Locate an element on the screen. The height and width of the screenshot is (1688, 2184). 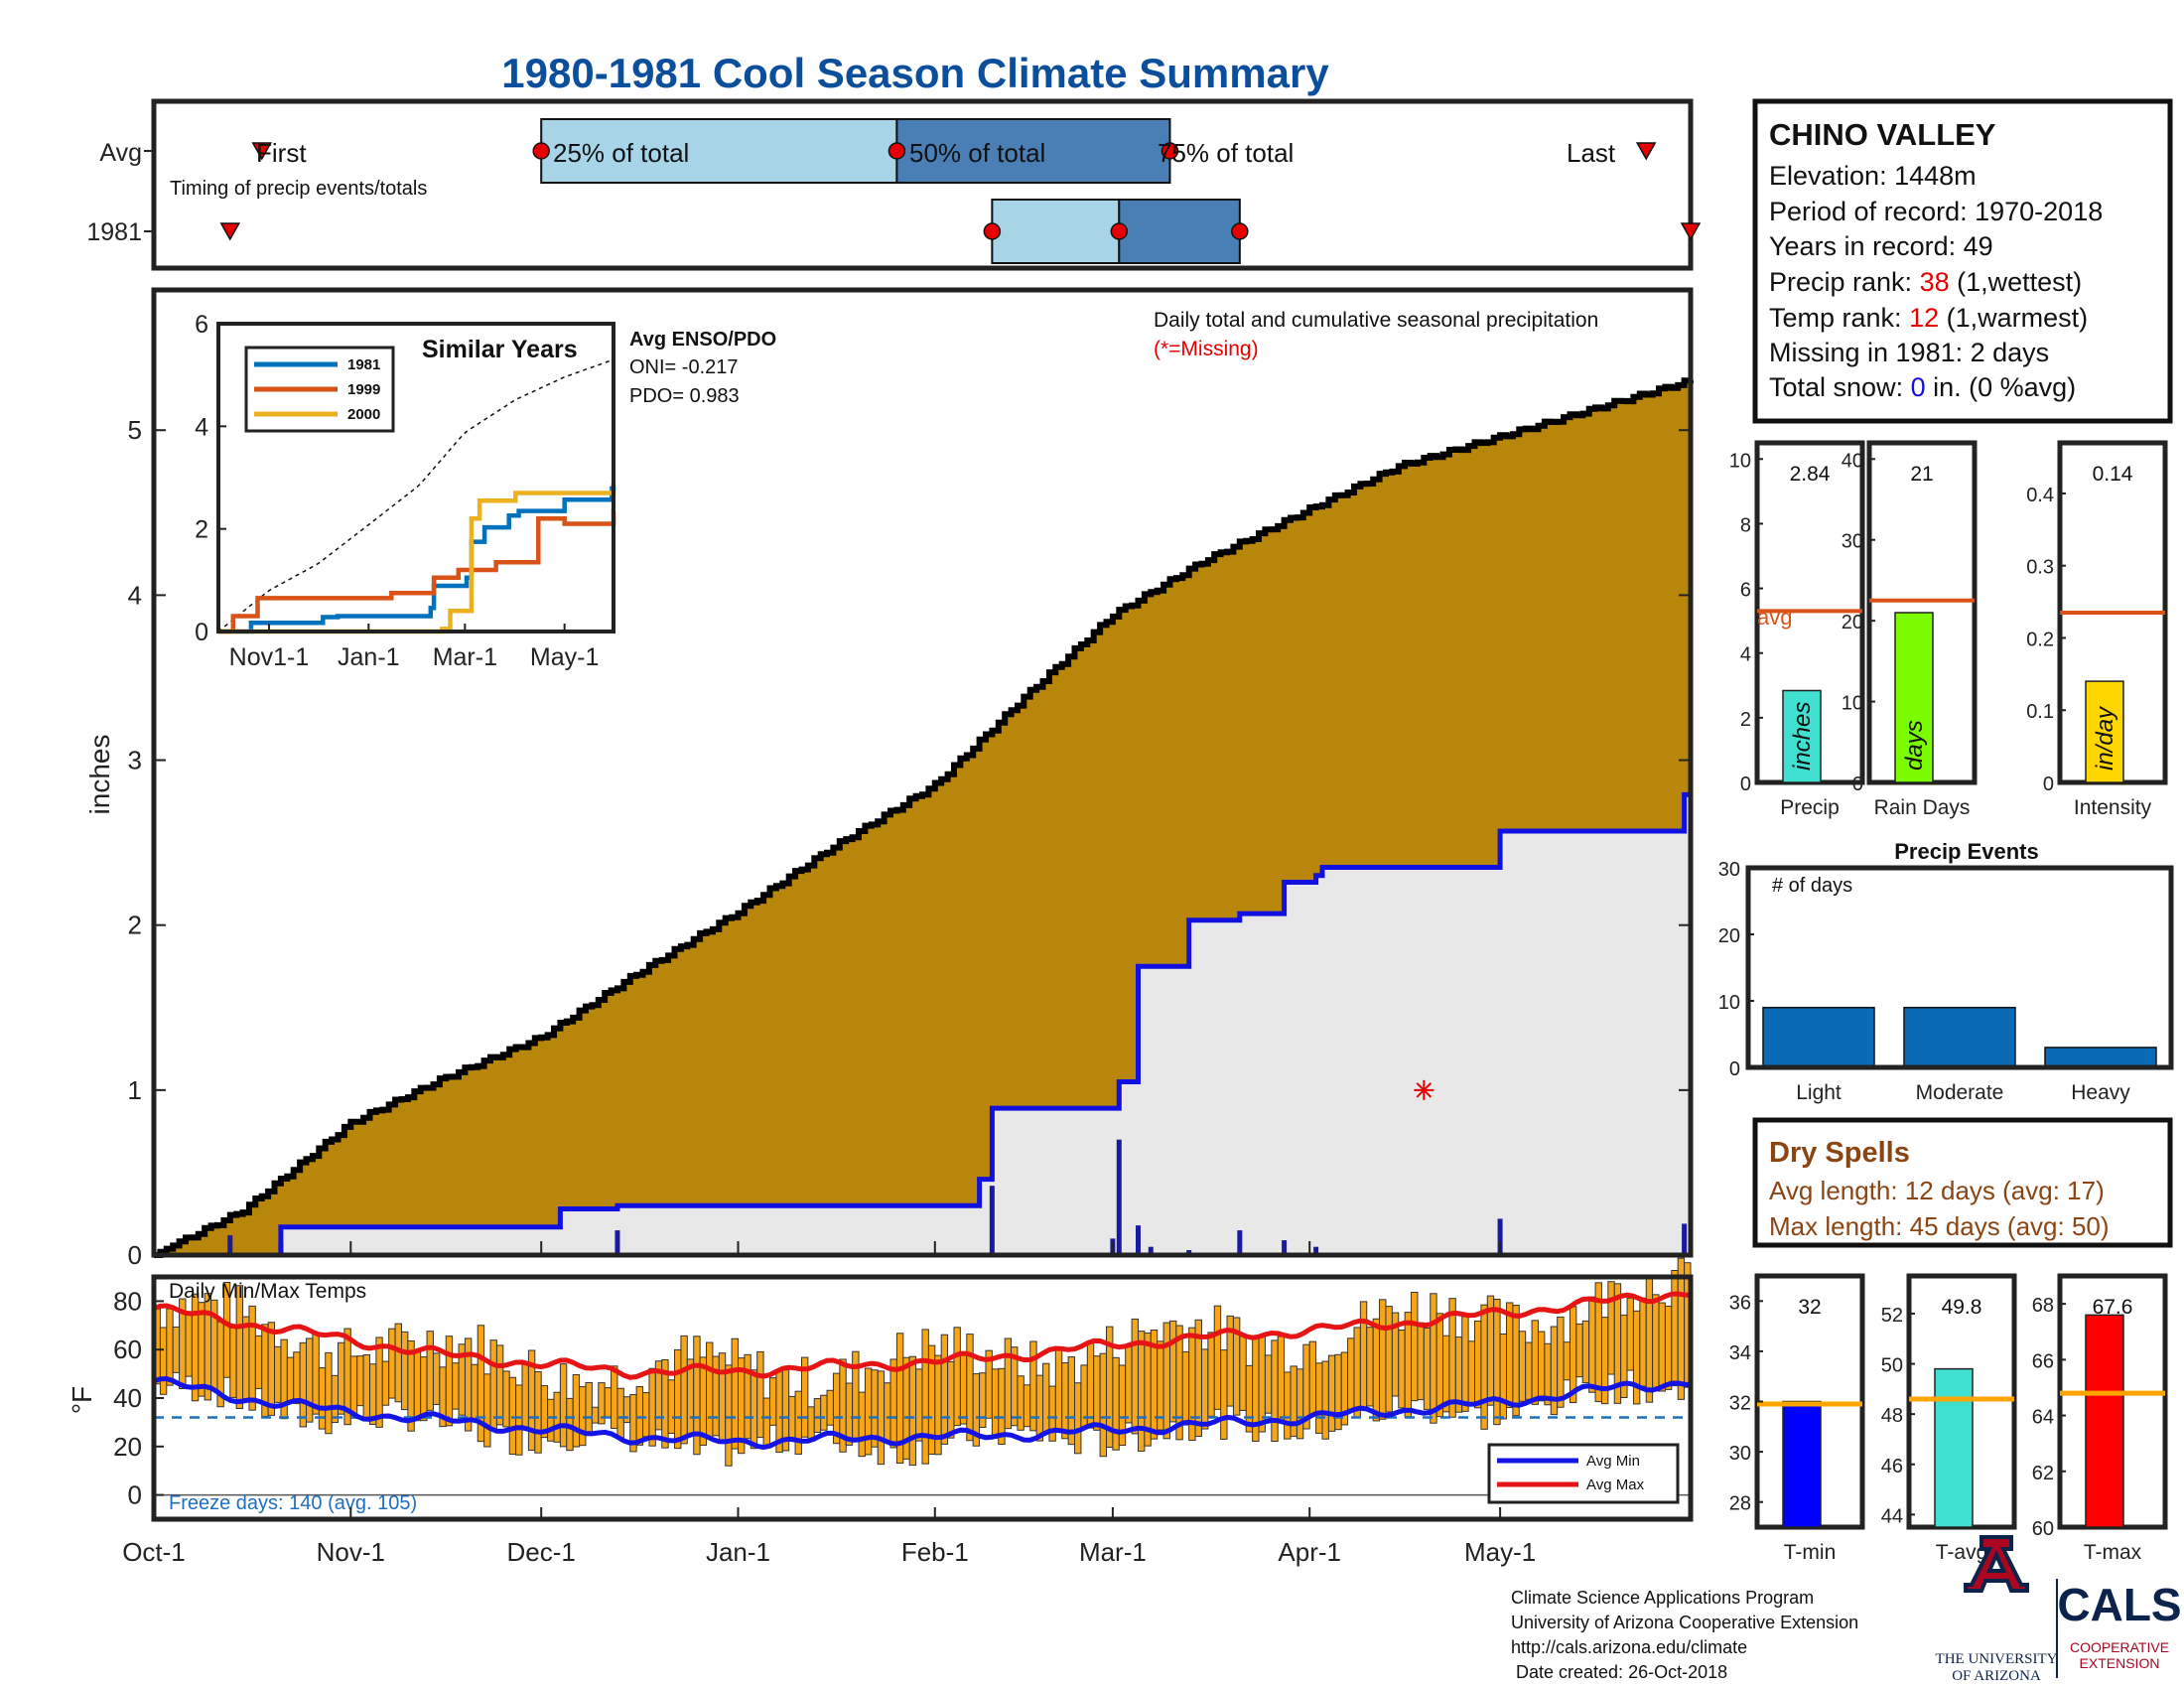
mini-precip-tick-label: 0.4 is located at coordinates (2040, 495).